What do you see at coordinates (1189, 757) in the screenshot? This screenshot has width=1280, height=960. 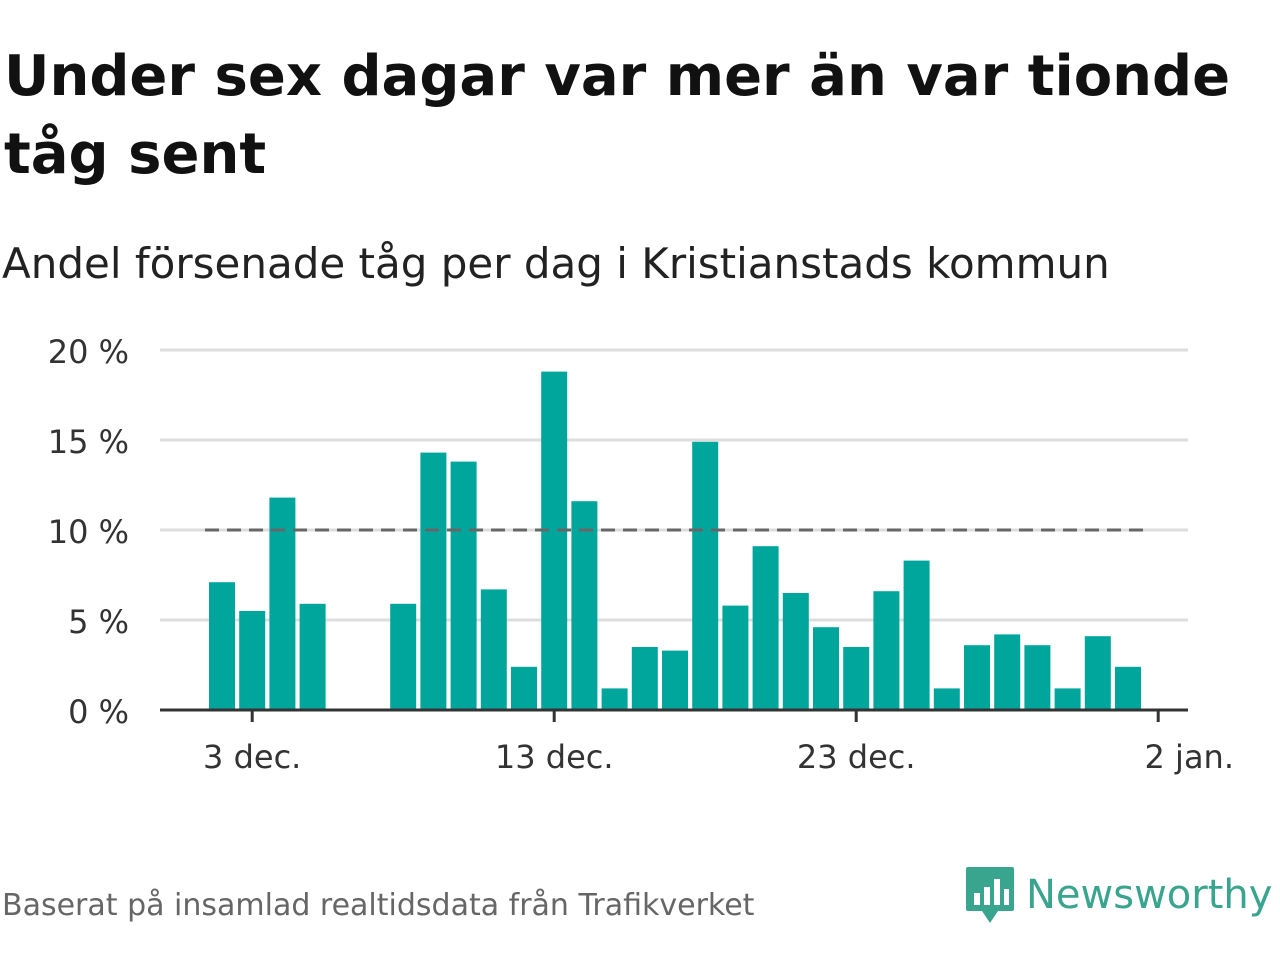 I see `x-tick-label: 2 jan.` at bounding box center [1189, 757].